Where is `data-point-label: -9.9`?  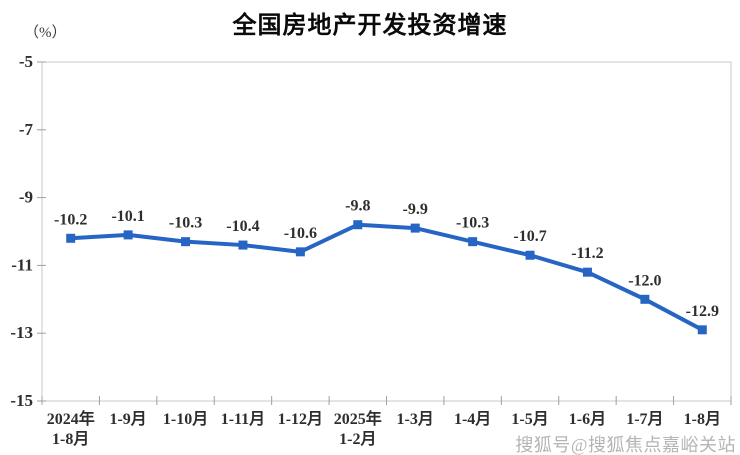
data-point-label: -9.9 is located at coordinates (415, 209).